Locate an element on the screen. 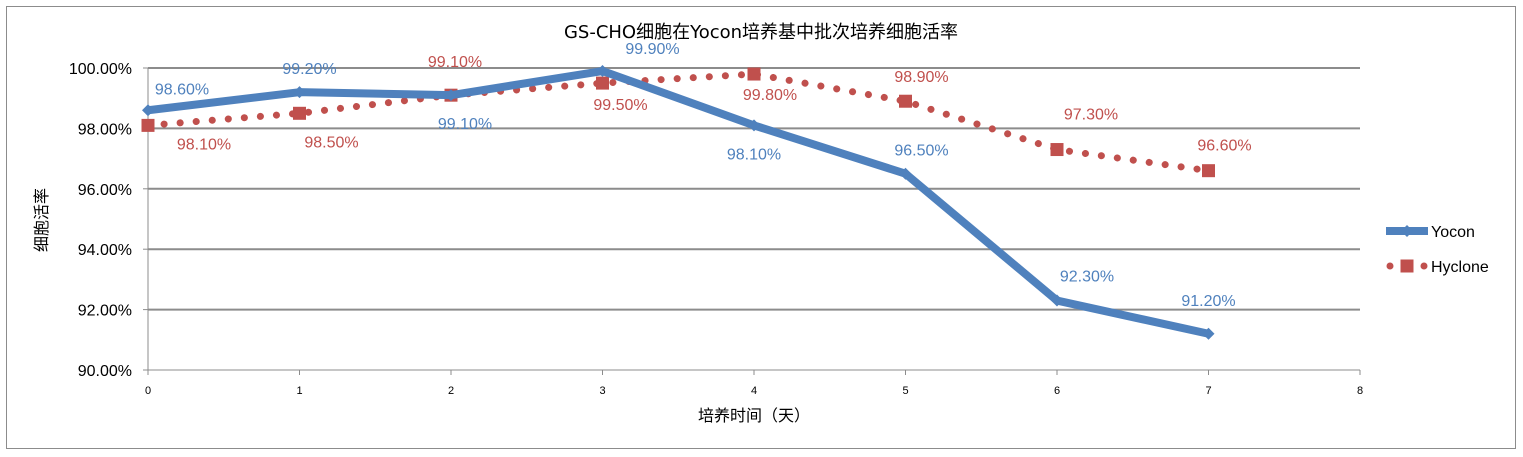  hyclone-data-label: 99.10% is located at coordinates (455, 62).